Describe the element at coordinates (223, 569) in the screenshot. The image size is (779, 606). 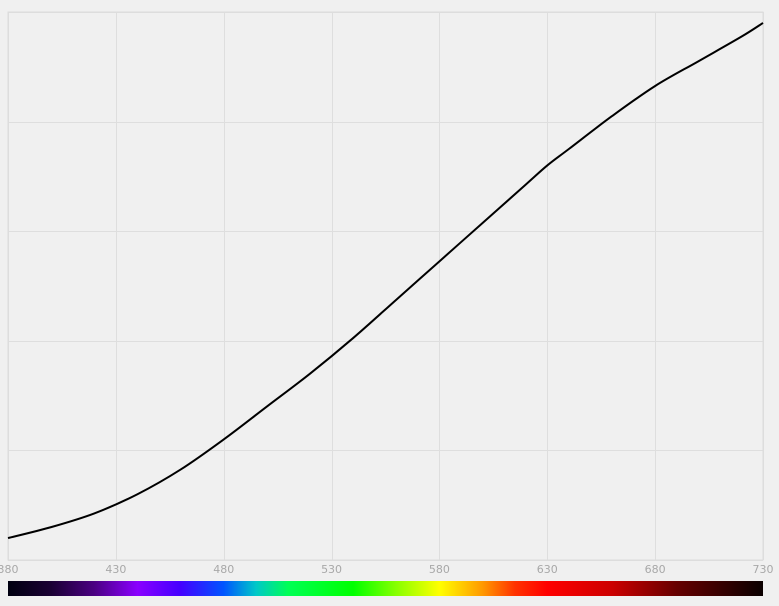
I see `x-tick-label-2: 480` at that location.